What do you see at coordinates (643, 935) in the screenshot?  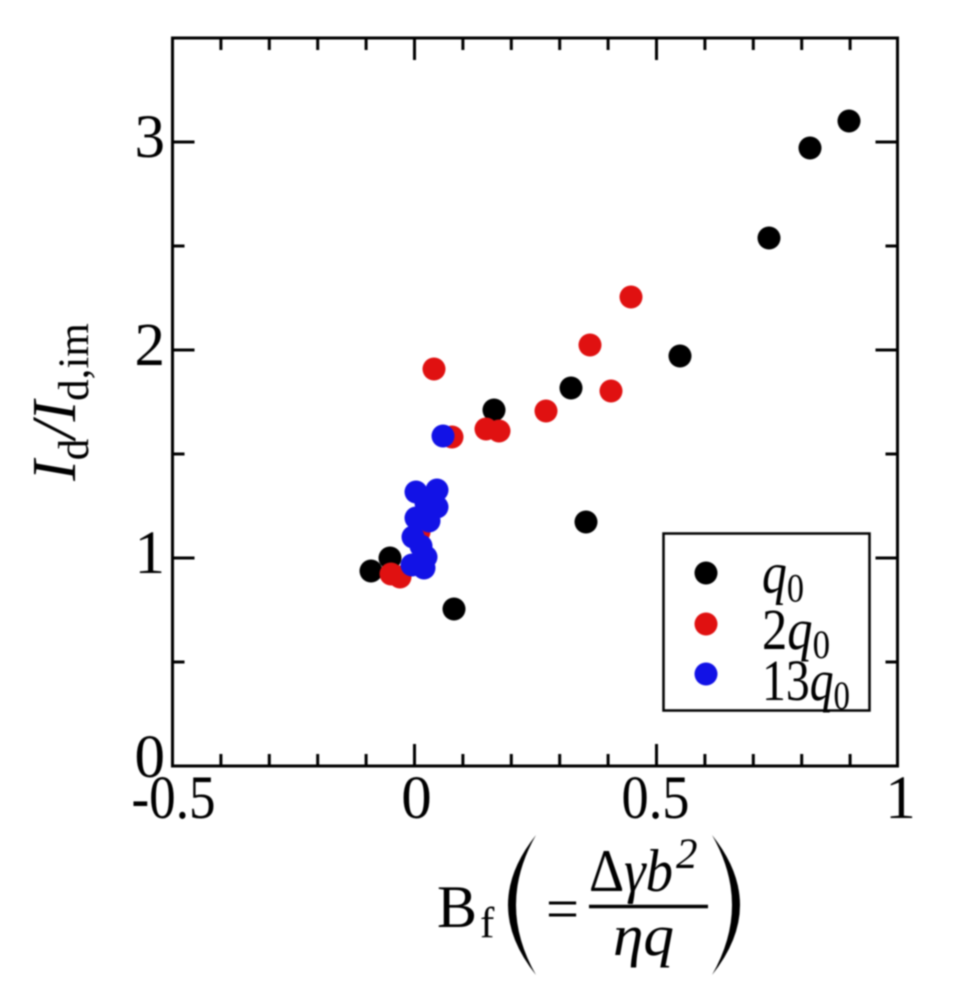 I see `svg-text: ηq` at bounding box center [643, 935].